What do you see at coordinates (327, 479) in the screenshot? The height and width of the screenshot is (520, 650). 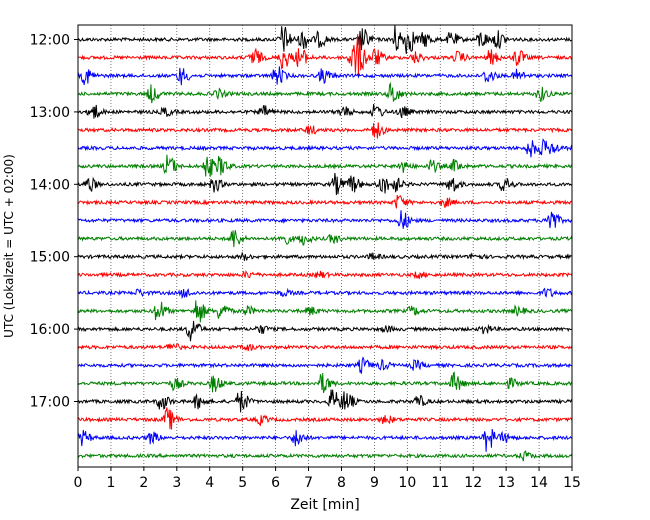 I see `x-axis-ticks: 0 1 2 3 4 5 6 7 8 9 10 11 12 13 14 15` at bounding box center [327, 479].